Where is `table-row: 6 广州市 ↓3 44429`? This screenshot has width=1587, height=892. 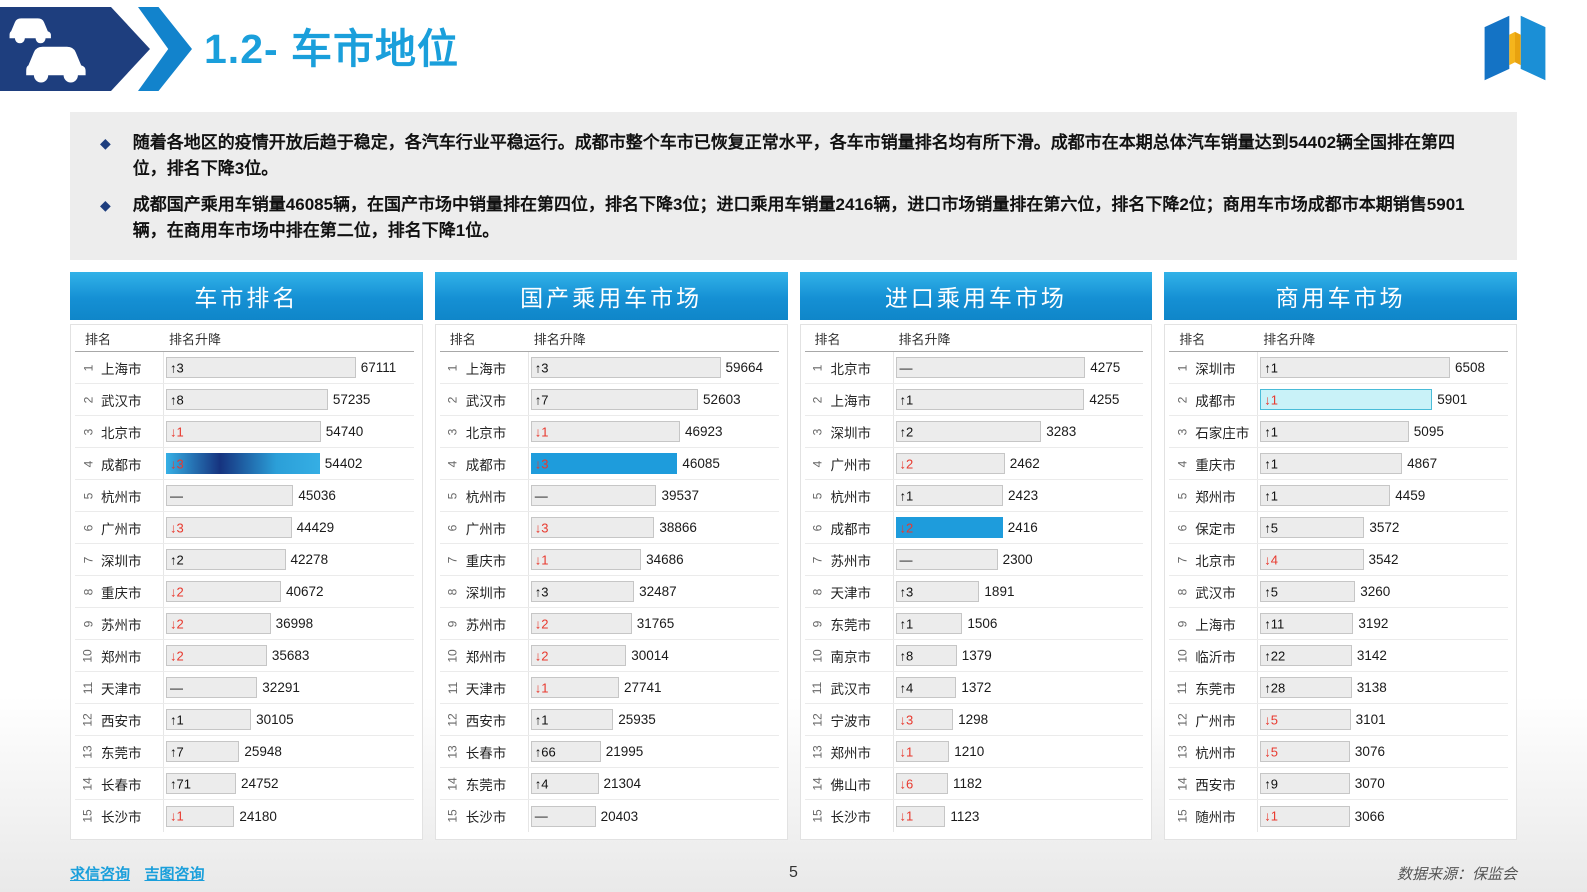
table-row: 6 广州市 ↓3 44429 is located at coordinates (244, 528).